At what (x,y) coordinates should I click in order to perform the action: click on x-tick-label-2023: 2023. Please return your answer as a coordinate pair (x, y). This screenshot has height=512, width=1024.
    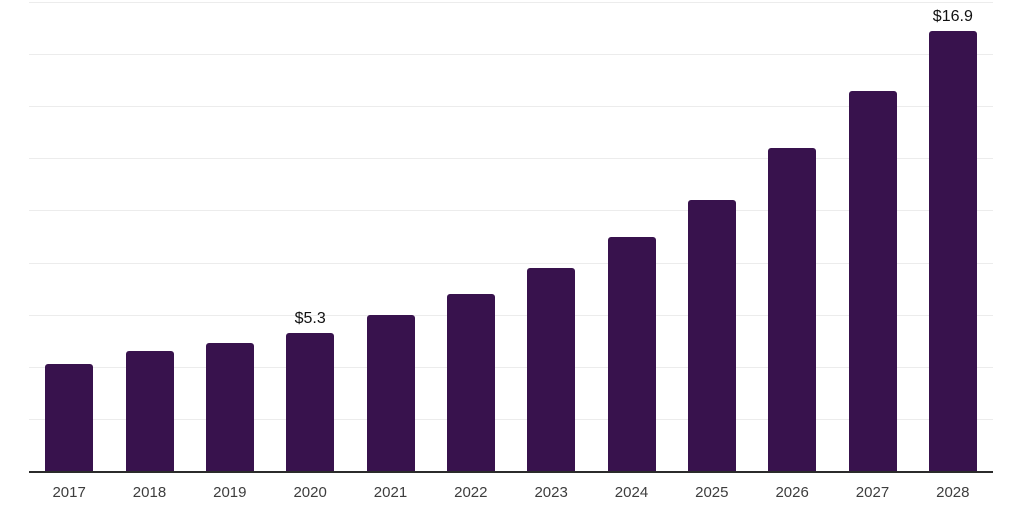
    Looking at the image, I should click on (551, 492).